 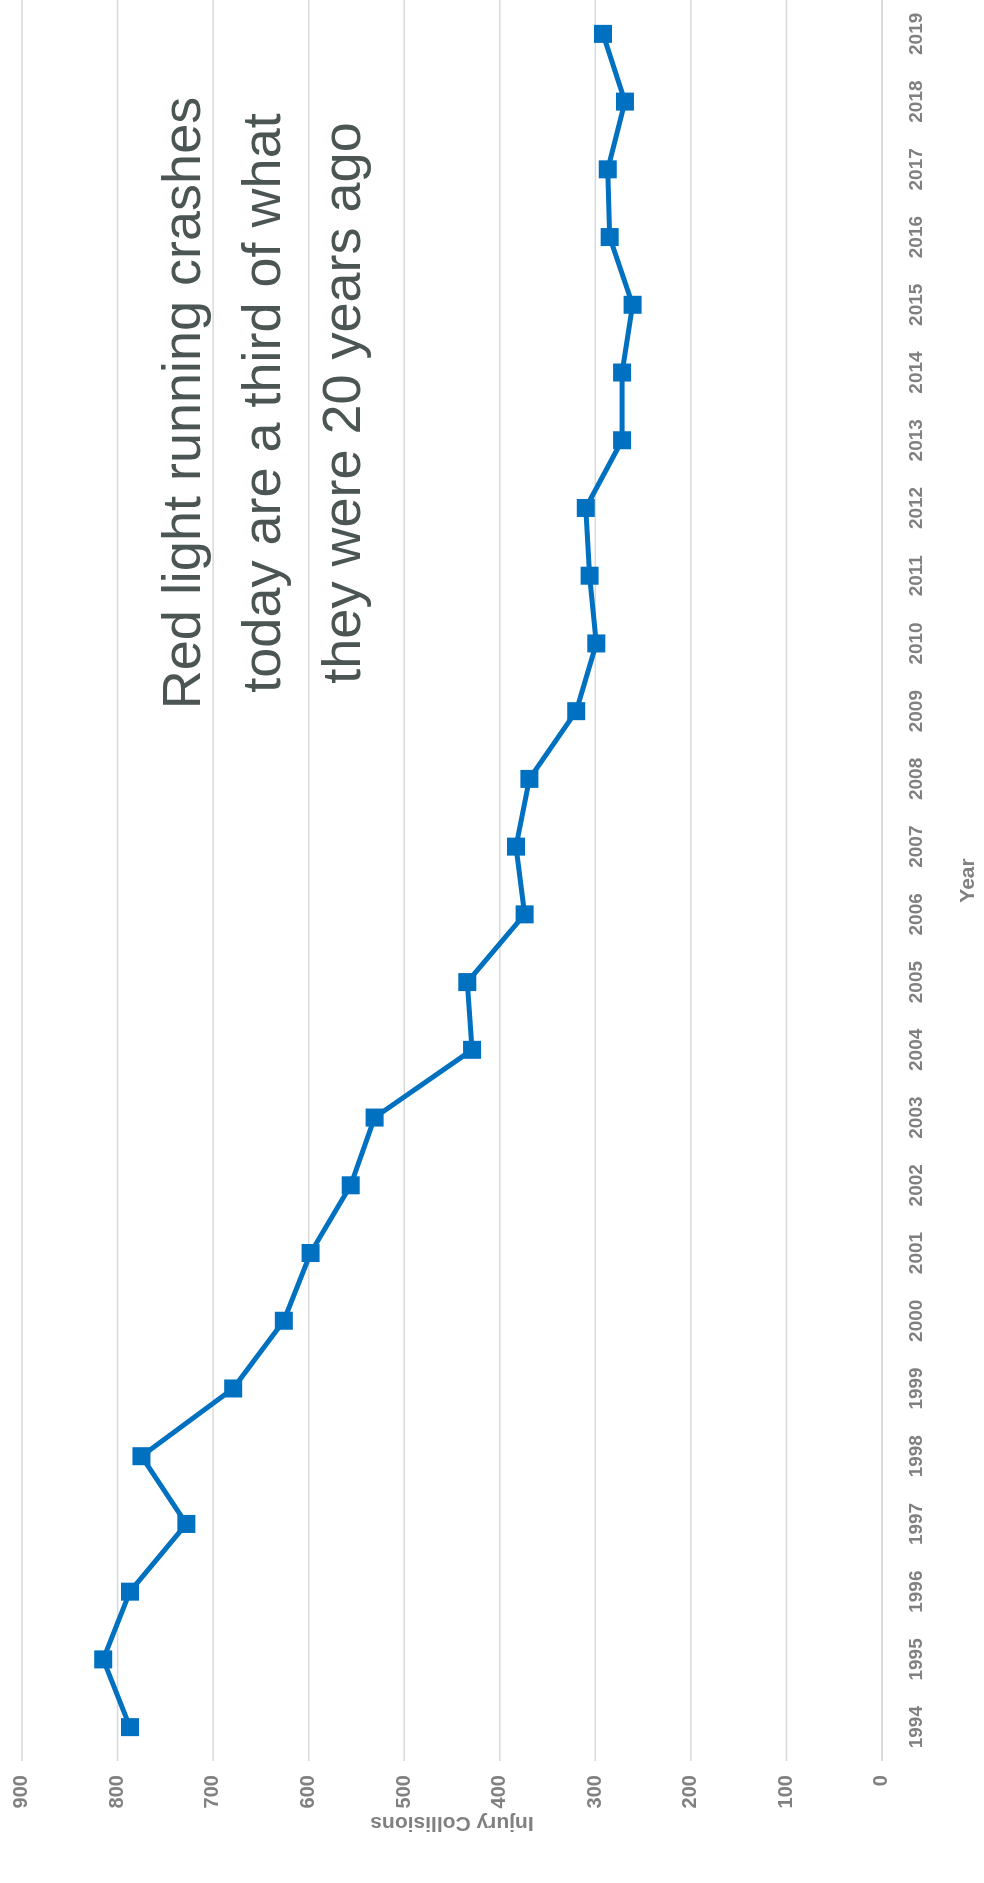 I want to click on x-tick-label: 300, so click(x=593, y=1792).